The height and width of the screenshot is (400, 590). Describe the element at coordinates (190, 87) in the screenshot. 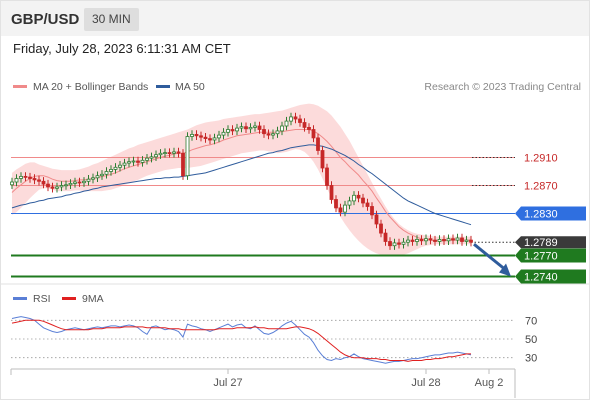

I see `ma50-legend-label: MA 50` at that location.